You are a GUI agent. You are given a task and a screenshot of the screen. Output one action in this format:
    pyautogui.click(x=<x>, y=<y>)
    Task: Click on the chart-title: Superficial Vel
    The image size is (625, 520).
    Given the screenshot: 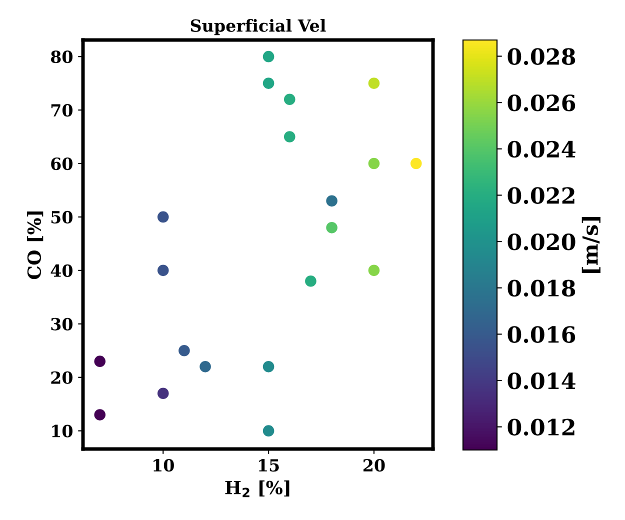 What is the action you would take?
    pyautogui.click(x=258, y=27)
    